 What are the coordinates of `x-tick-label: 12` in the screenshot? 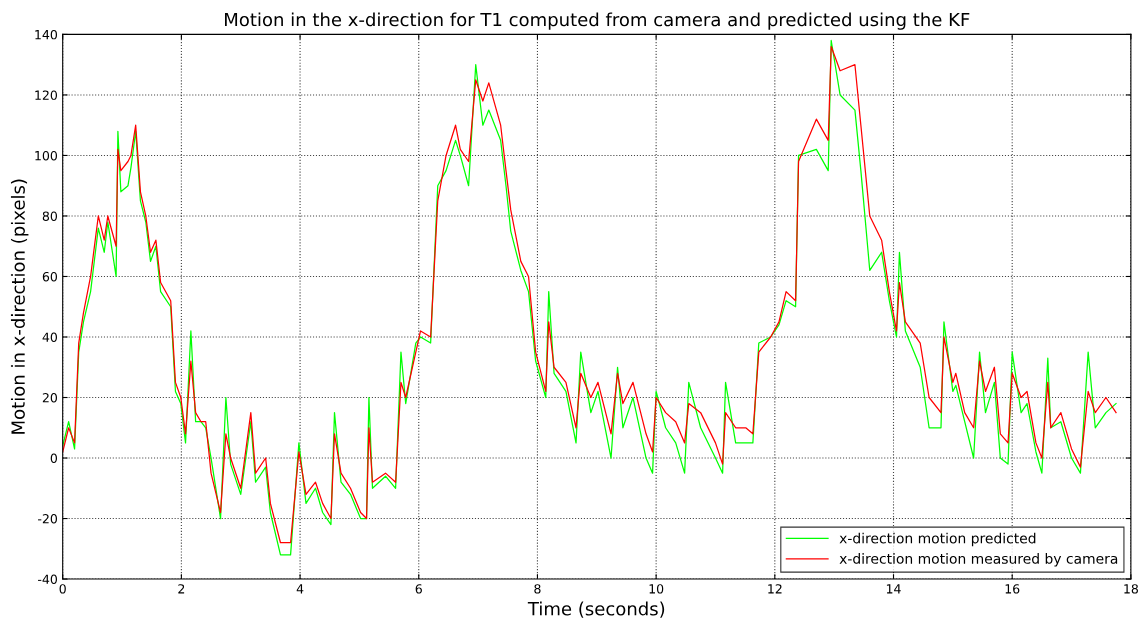 It's located at (775, 589).